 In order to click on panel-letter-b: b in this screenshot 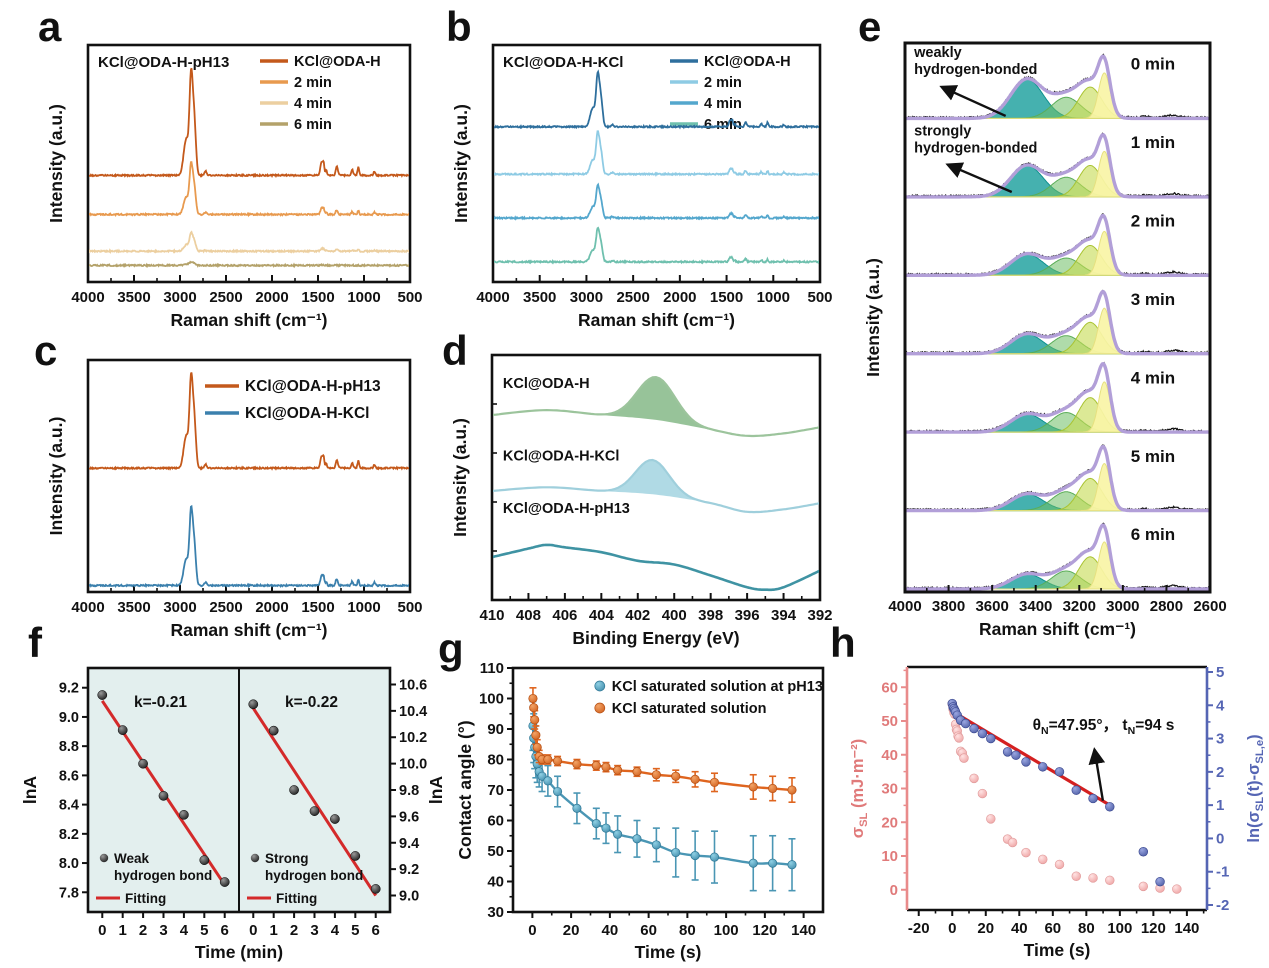, I will do `click(459, 26)`.